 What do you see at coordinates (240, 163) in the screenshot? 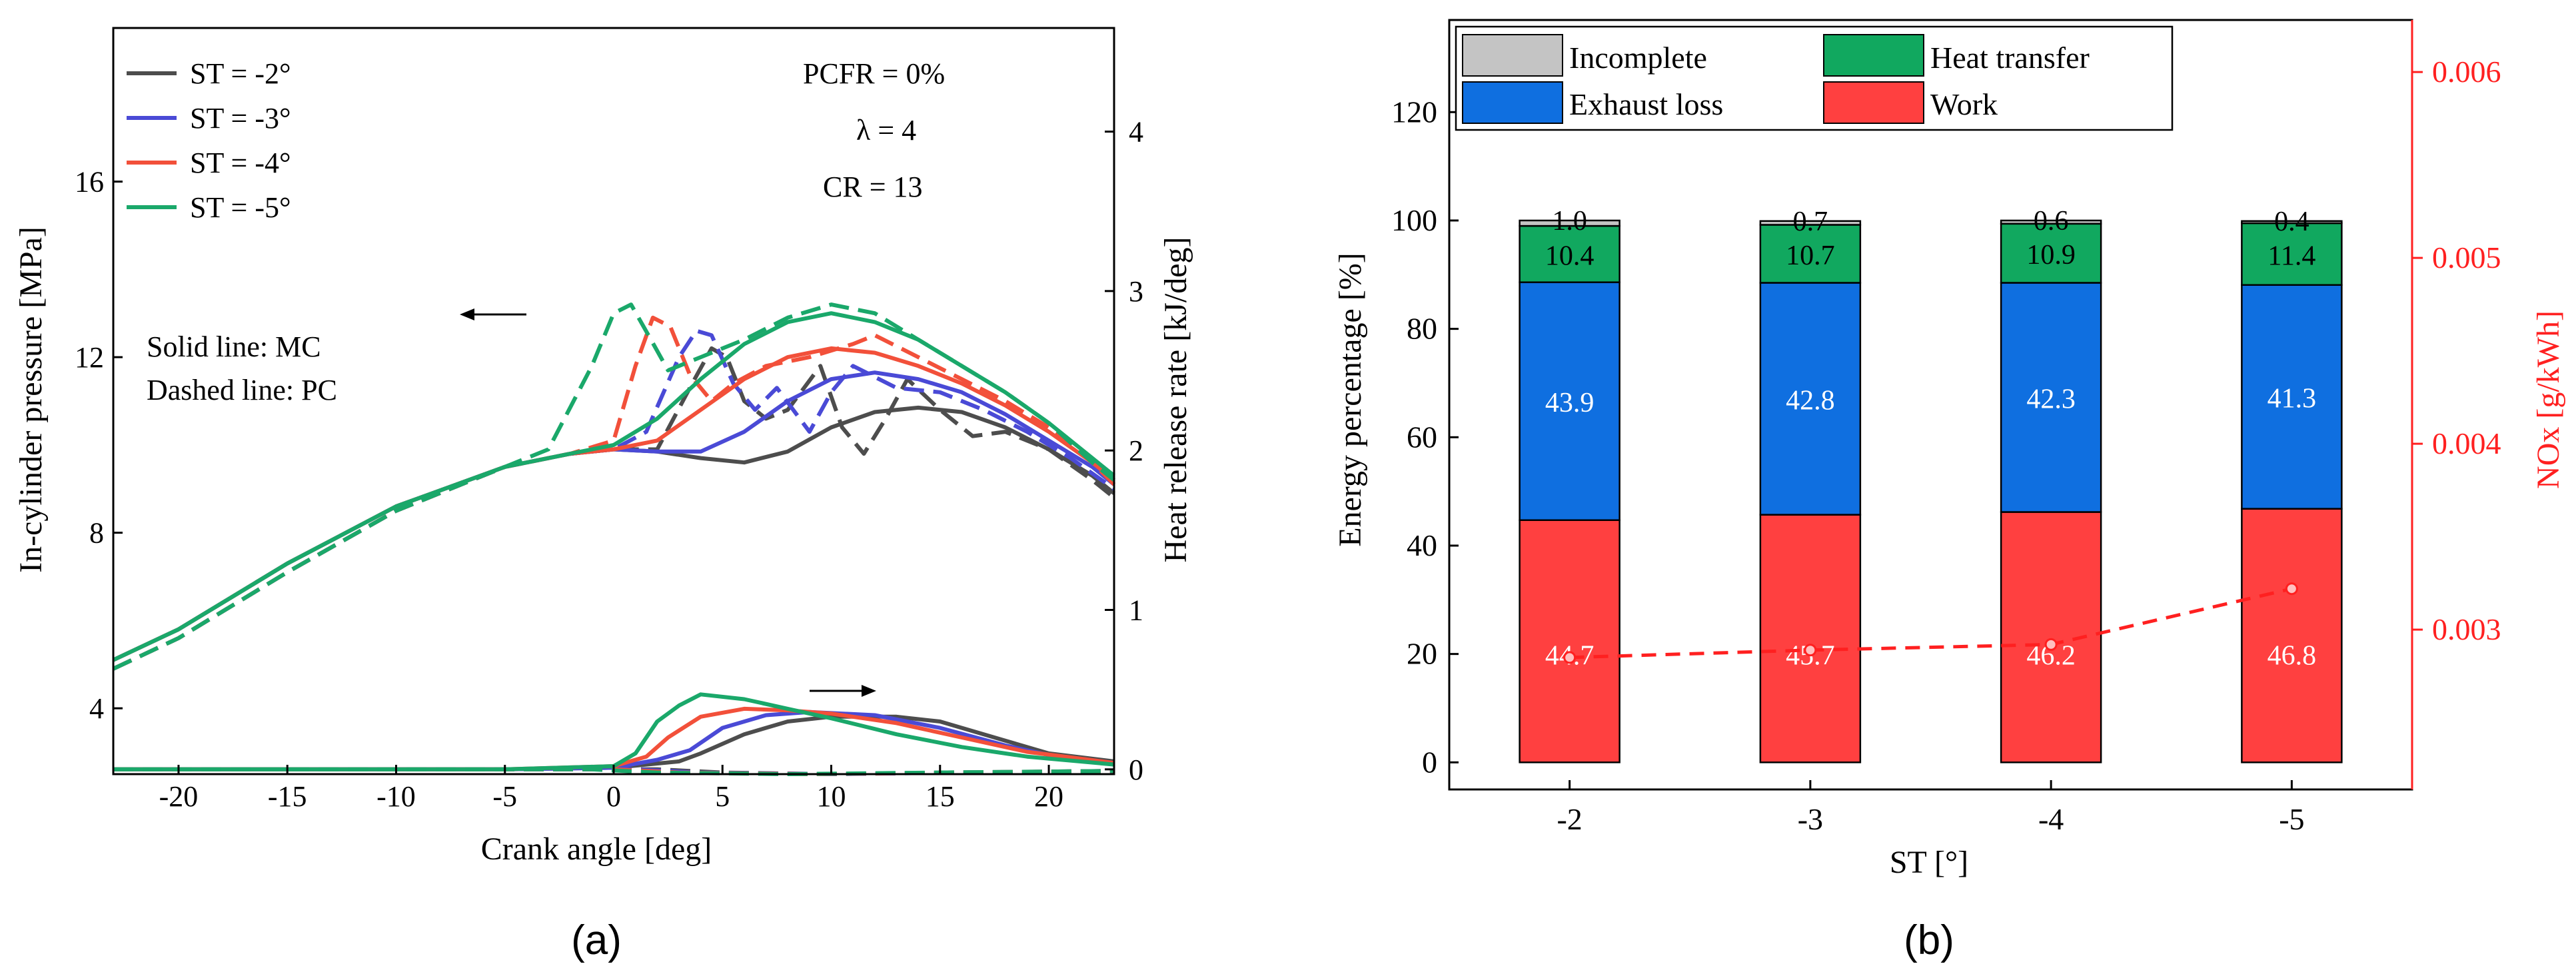
I see `legend-label-st4: ST = -4°` at bounding box center [240, 163].